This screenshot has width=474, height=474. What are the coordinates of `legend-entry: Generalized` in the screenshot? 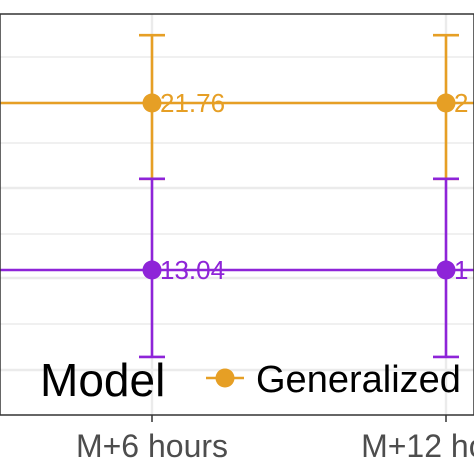 It's located at (358, 380).